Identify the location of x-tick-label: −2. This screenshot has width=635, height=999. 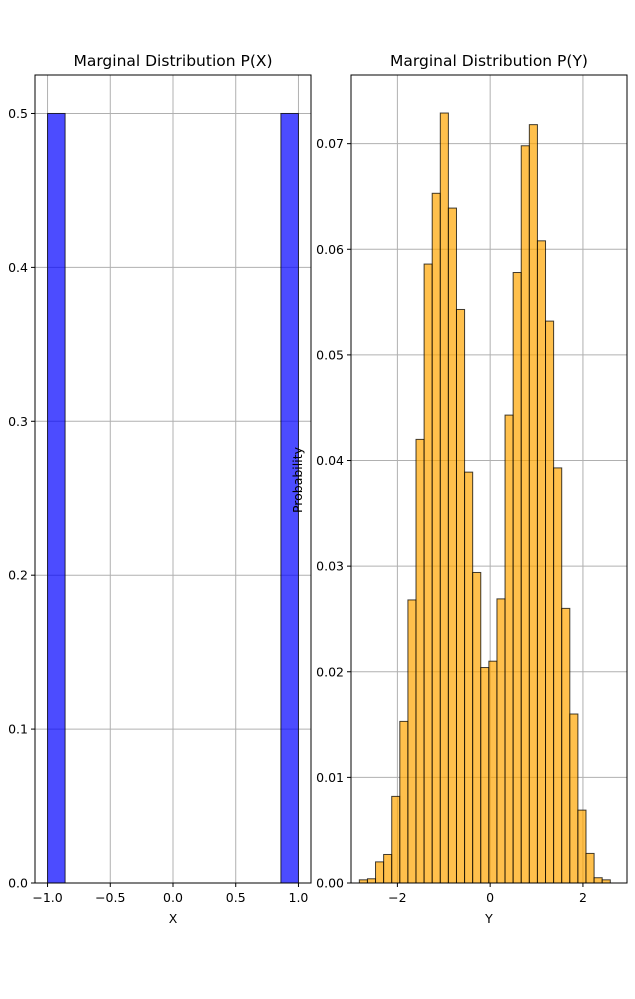
(397, 897).